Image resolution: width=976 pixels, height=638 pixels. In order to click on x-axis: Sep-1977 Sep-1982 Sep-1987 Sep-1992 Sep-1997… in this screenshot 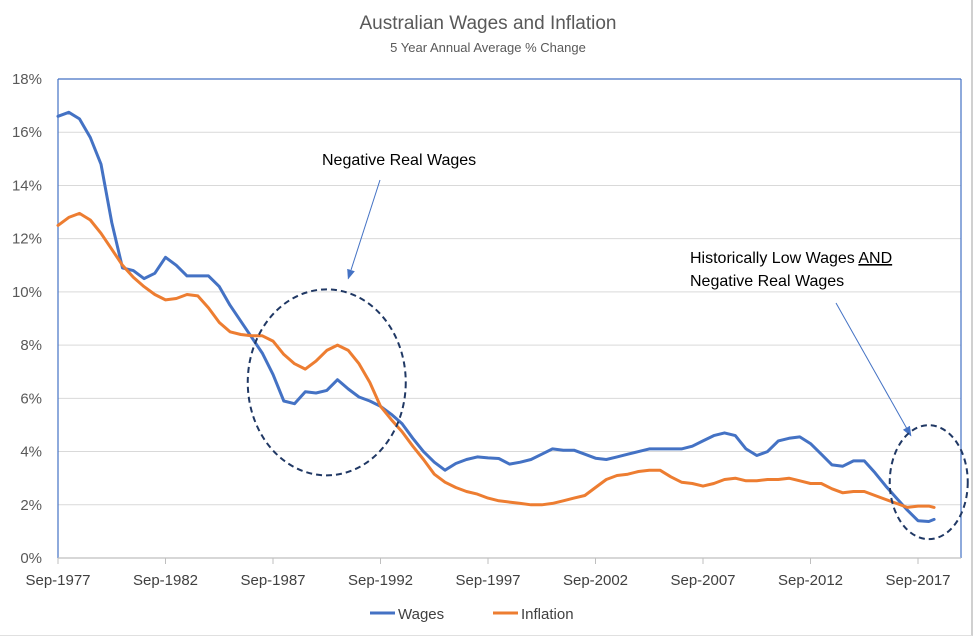, I will do `click(493, 573)`.